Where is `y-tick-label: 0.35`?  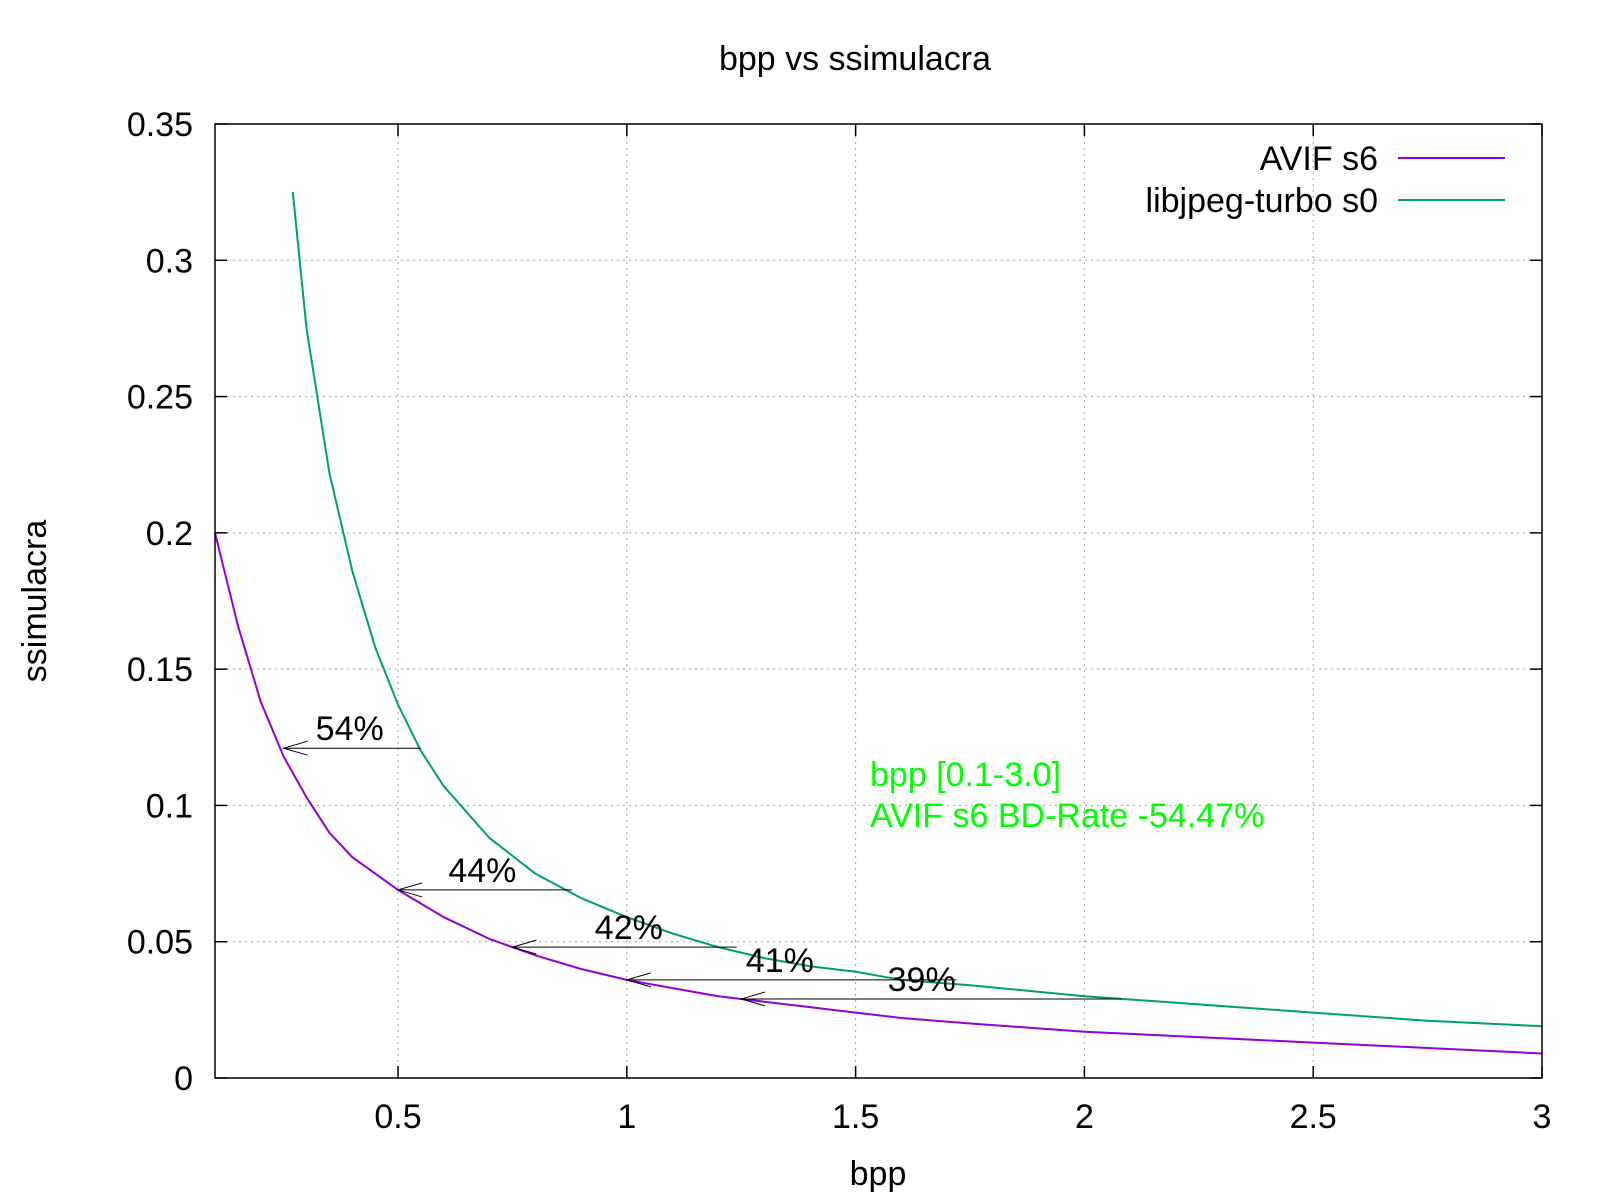
y-tick-label: 0.35 is located at coordinates (160, 125).